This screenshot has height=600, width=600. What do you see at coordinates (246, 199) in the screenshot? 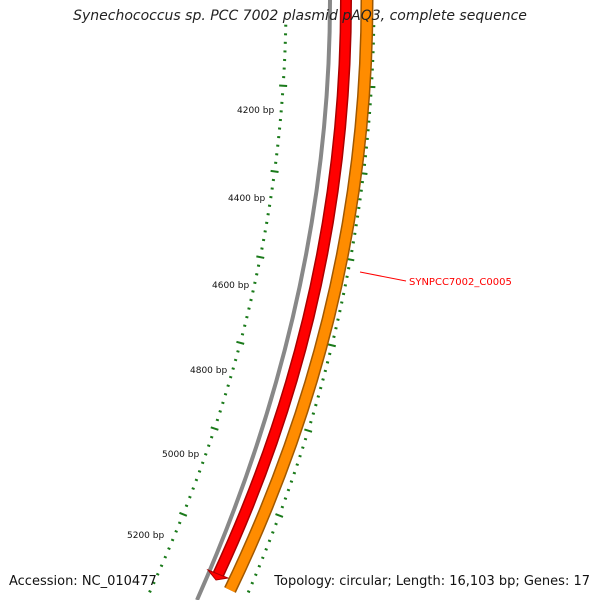
I see `scale-label: 4400 bp` at bounding box center [246, 199].